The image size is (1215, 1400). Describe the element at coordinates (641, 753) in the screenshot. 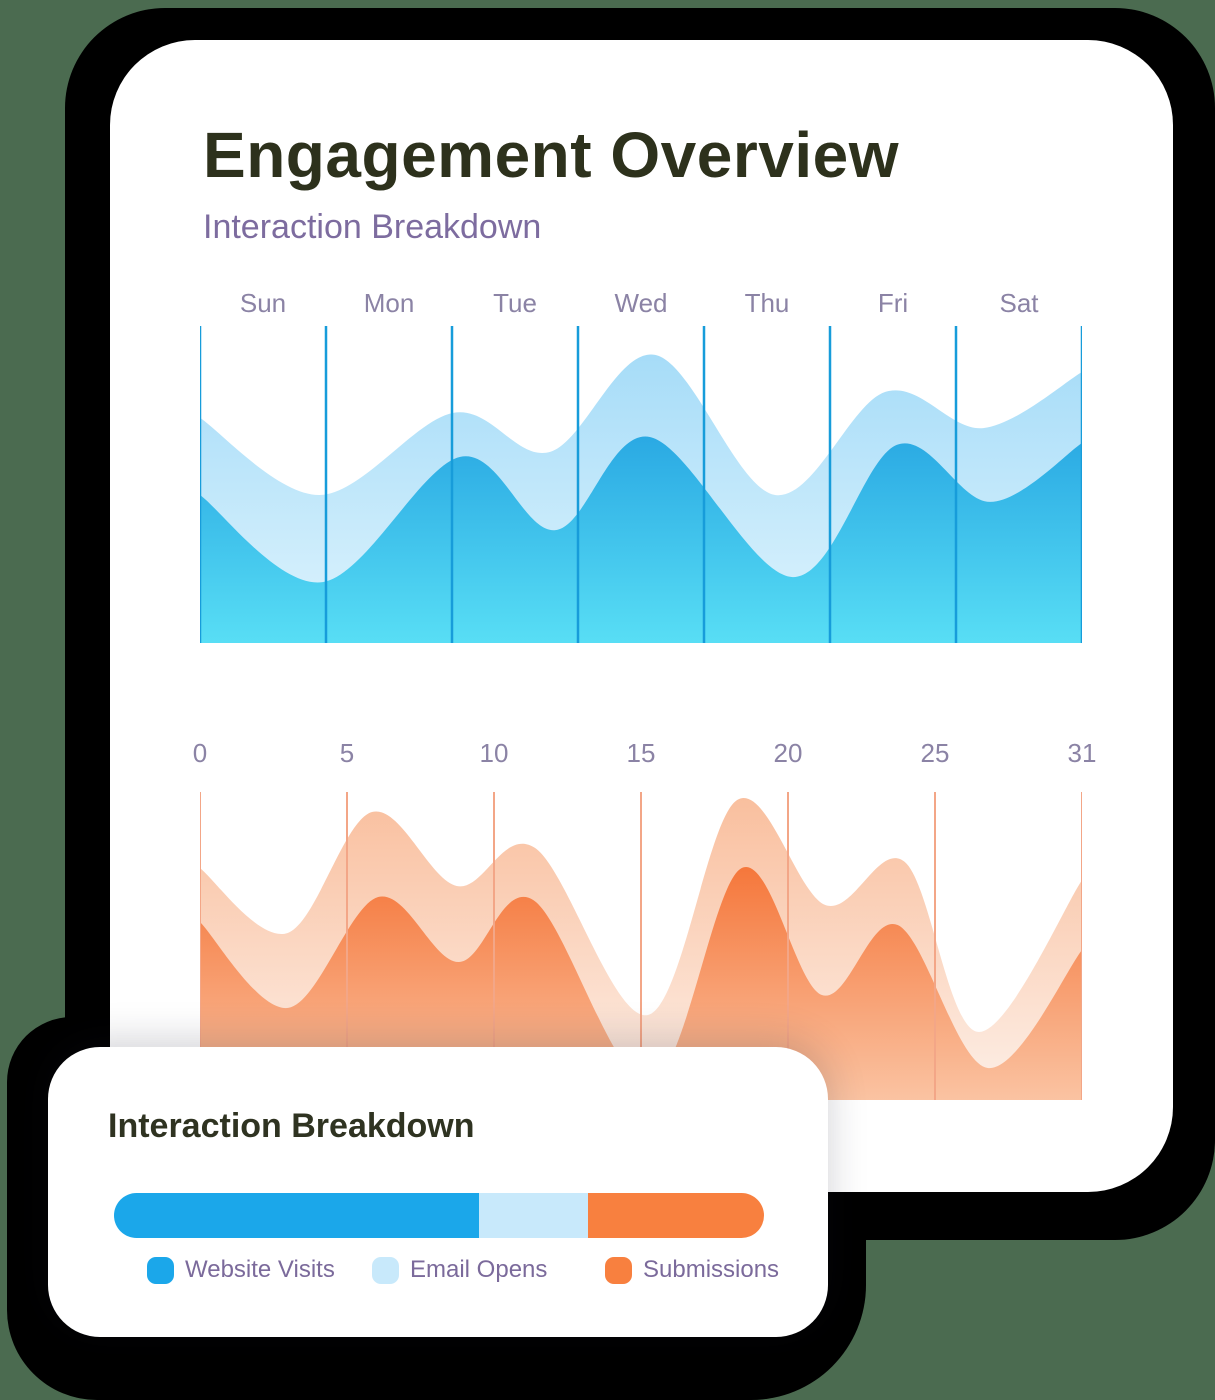

I see `x-tick-label: 15` at that location.